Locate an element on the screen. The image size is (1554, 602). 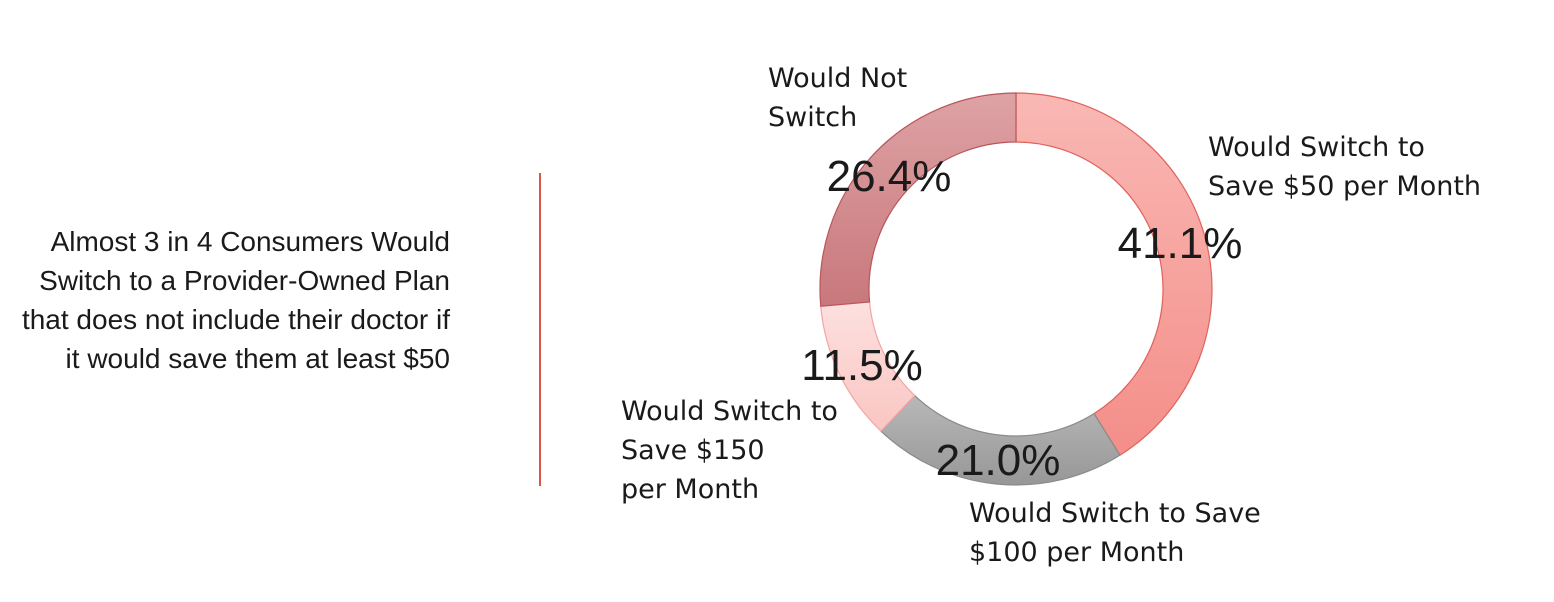
slice-value-label: 11.5% is located at coordinates (862, 365).